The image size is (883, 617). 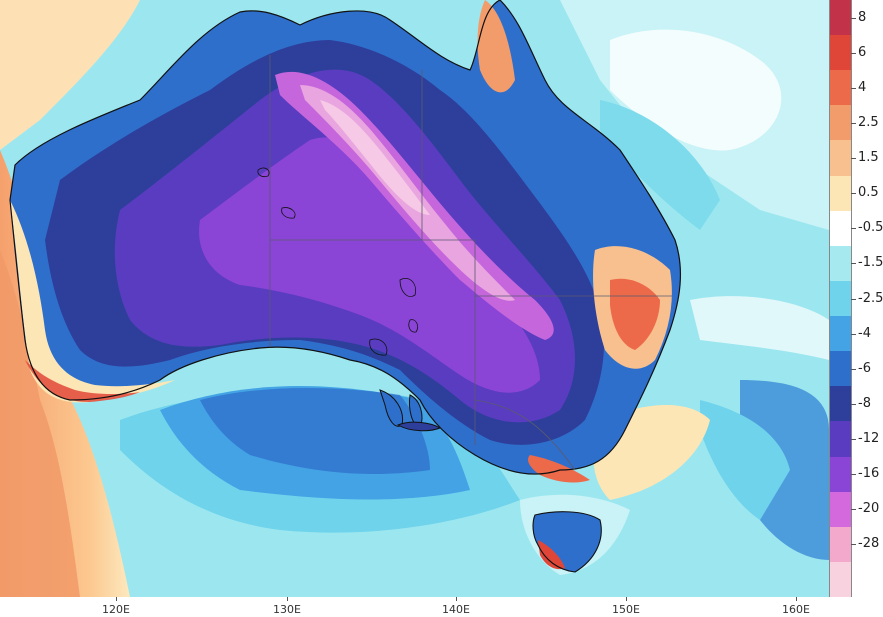 I want to click on colorbar-label: 6, so click(x=862, y=52).